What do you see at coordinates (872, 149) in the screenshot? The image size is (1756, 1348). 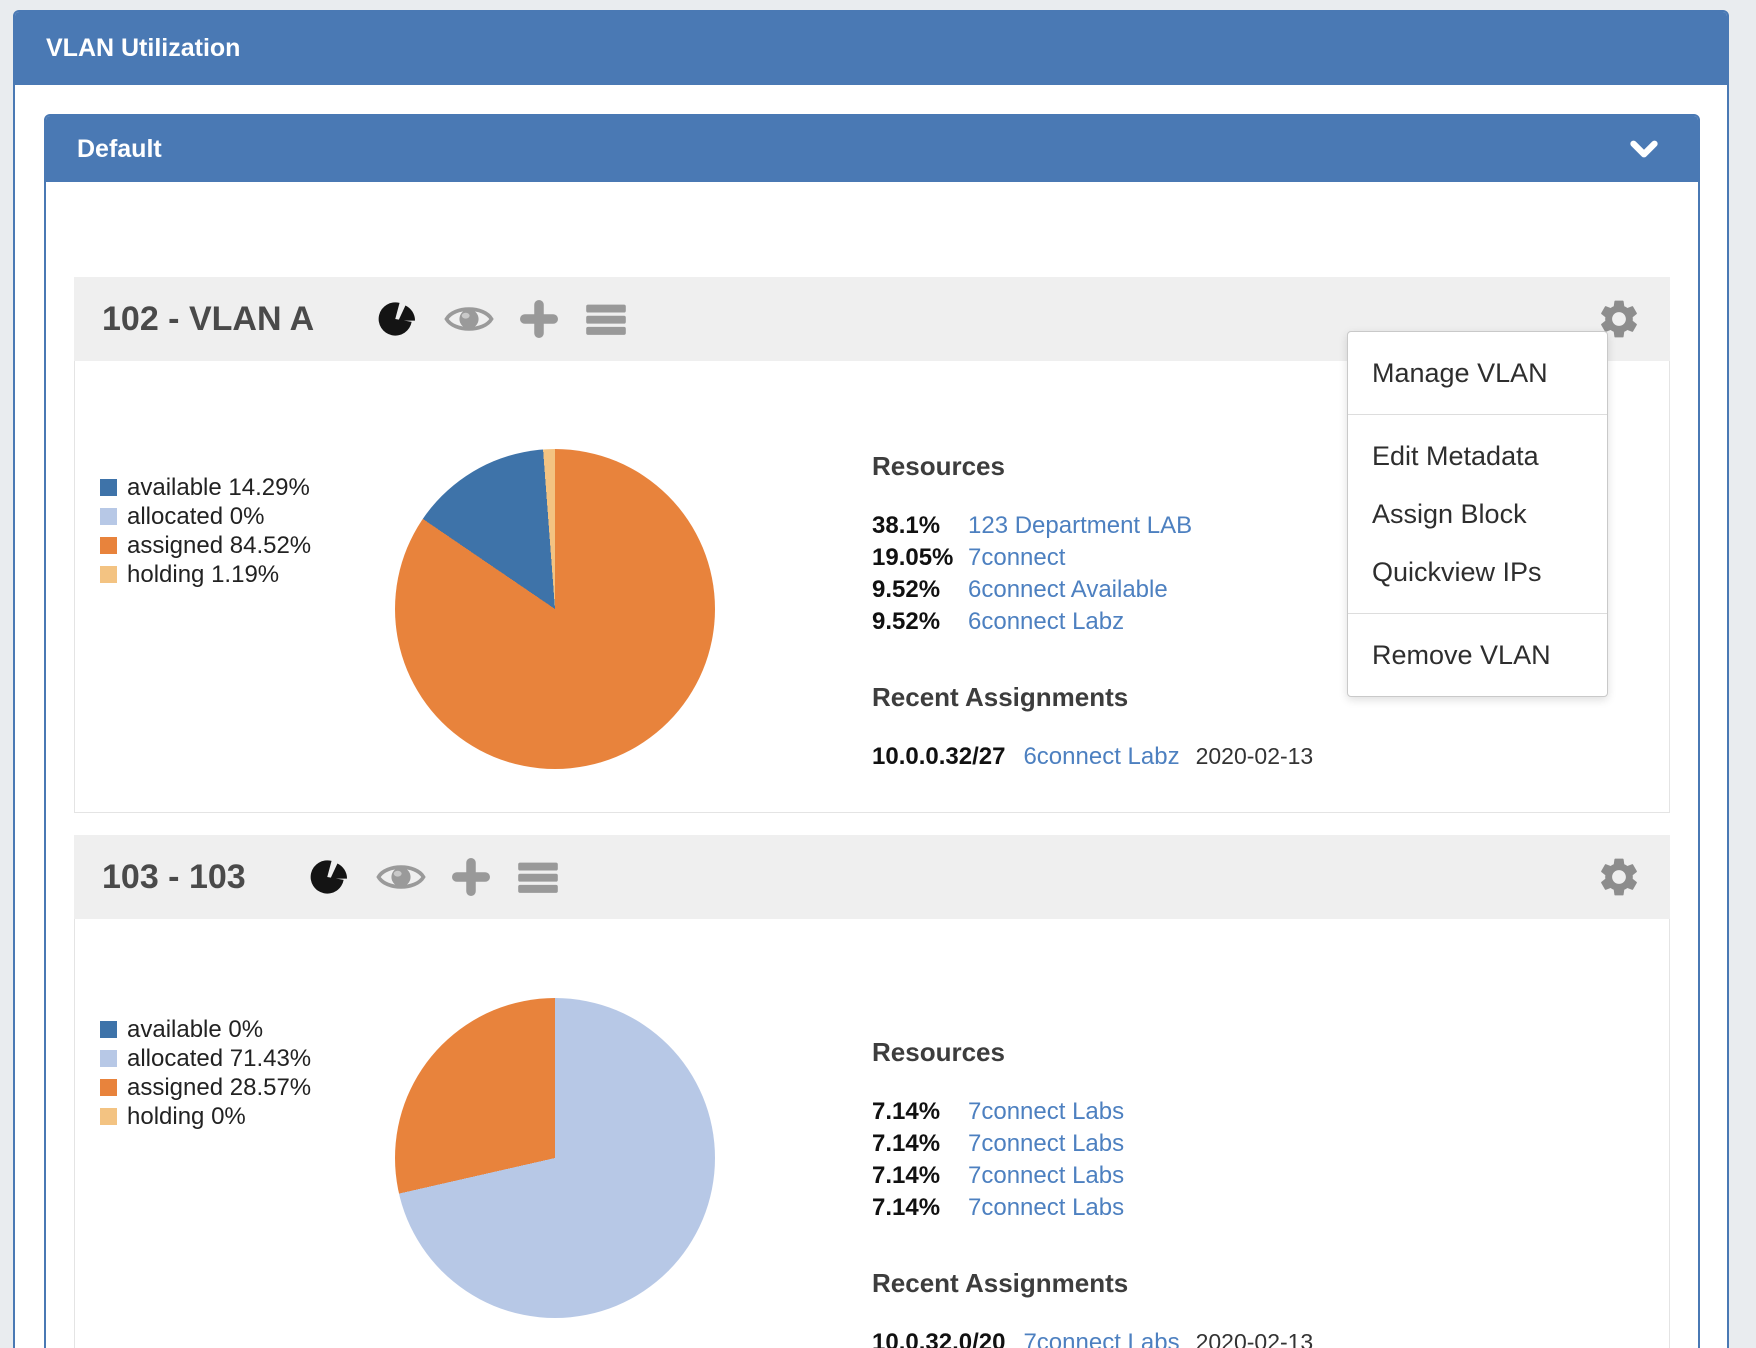 I see `group-header: Default` at bounding box center [872, 149].